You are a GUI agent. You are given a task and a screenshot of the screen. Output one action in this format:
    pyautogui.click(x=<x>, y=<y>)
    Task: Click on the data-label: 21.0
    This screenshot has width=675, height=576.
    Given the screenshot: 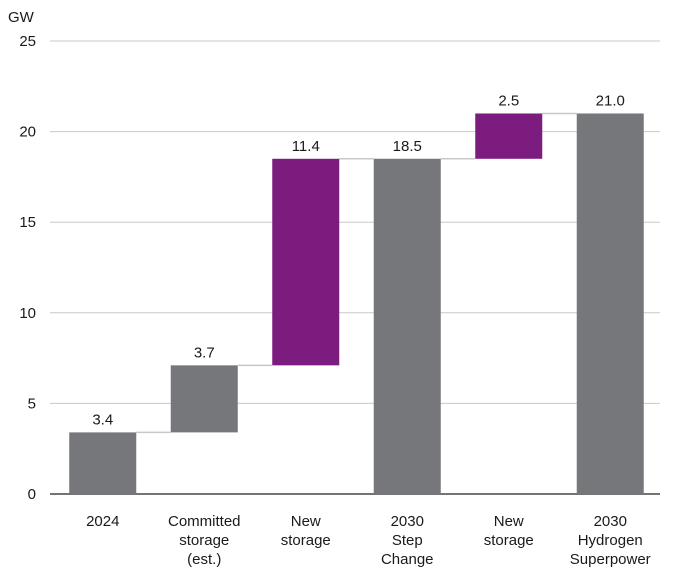 What is the action you would take?
    pyautogui.click(x=610, y=100)
    